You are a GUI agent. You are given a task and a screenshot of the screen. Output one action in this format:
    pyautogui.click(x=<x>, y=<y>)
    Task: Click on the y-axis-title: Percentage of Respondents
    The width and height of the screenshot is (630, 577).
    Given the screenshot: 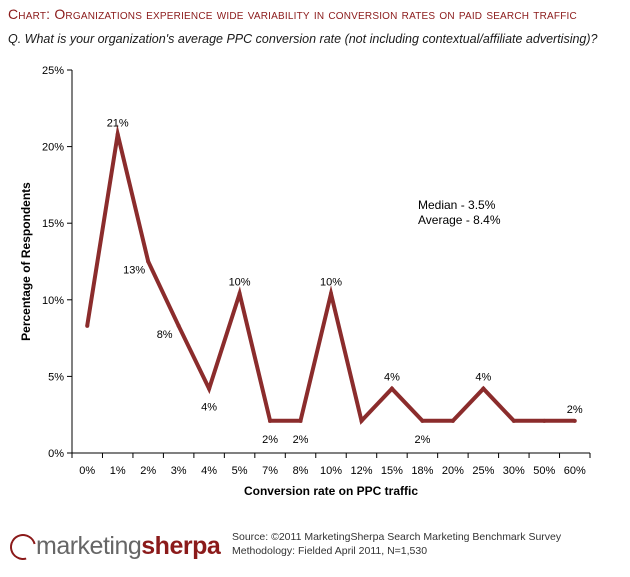 What is the action you would take?
    pyautogui.click(x=26, y=261)
    